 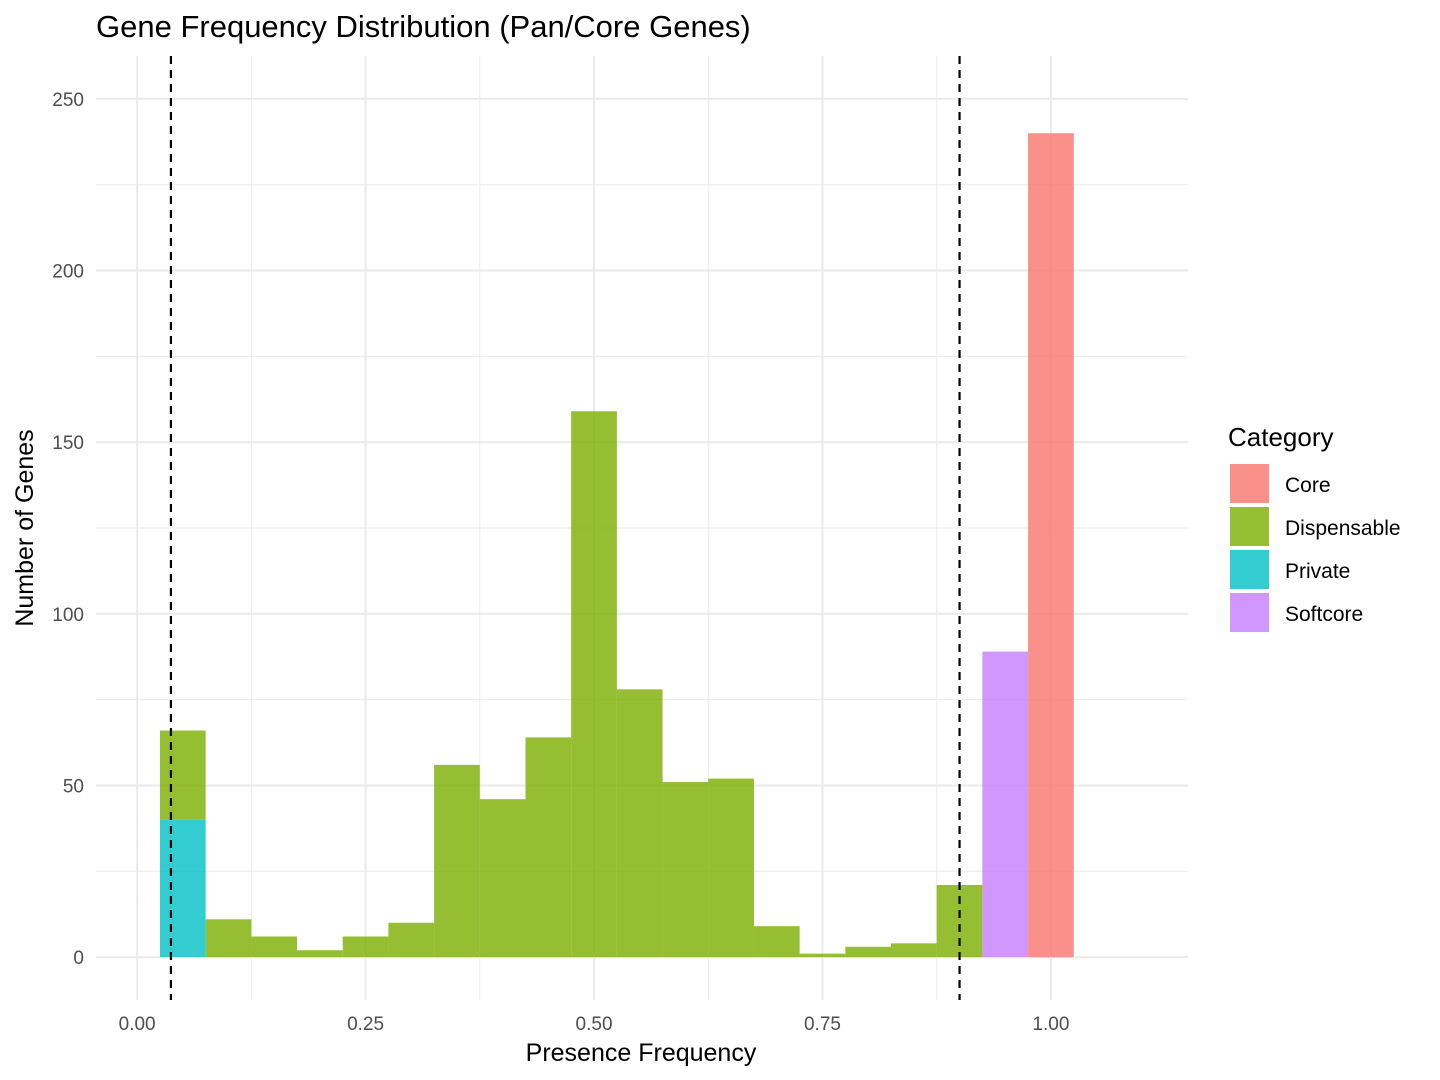 I want to click on x-axis-title: Presence Frequency, so click(x=641, y=1053).